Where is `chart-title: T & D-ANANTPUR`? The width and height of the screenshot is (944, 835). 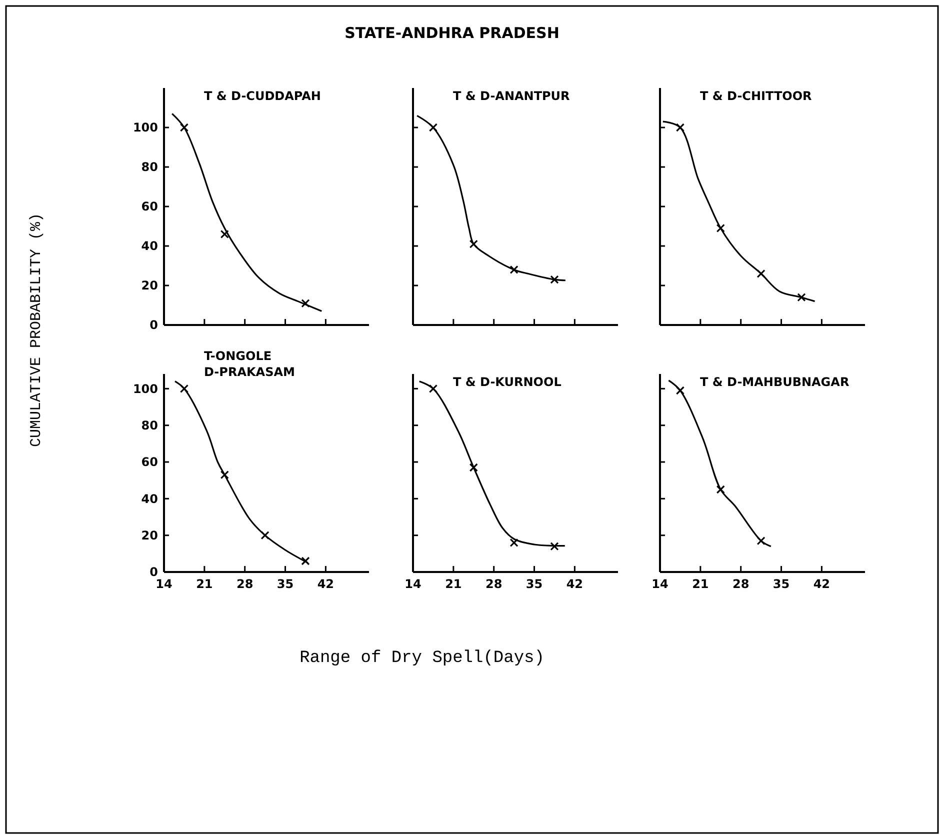 chart-title: T & D-ANANTPUR is located at coordinates (511, 96).